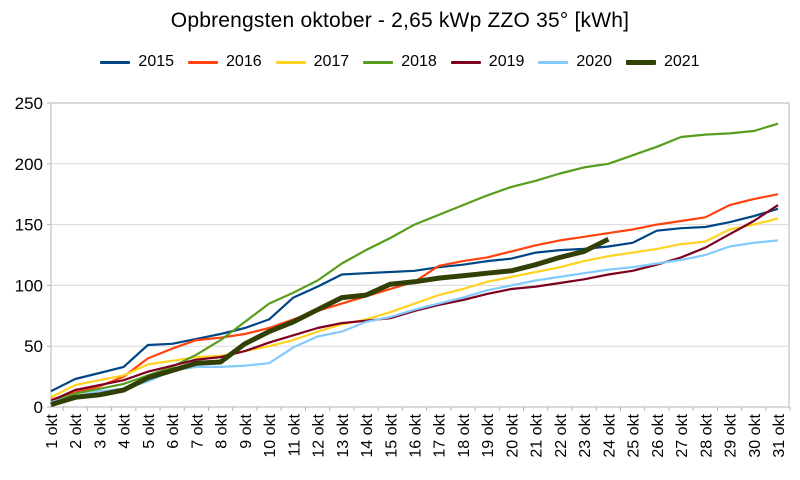  Describe the element at coordinates (290, 62) in the screenshot. I see `legend-line-swatch-2017` at that location.